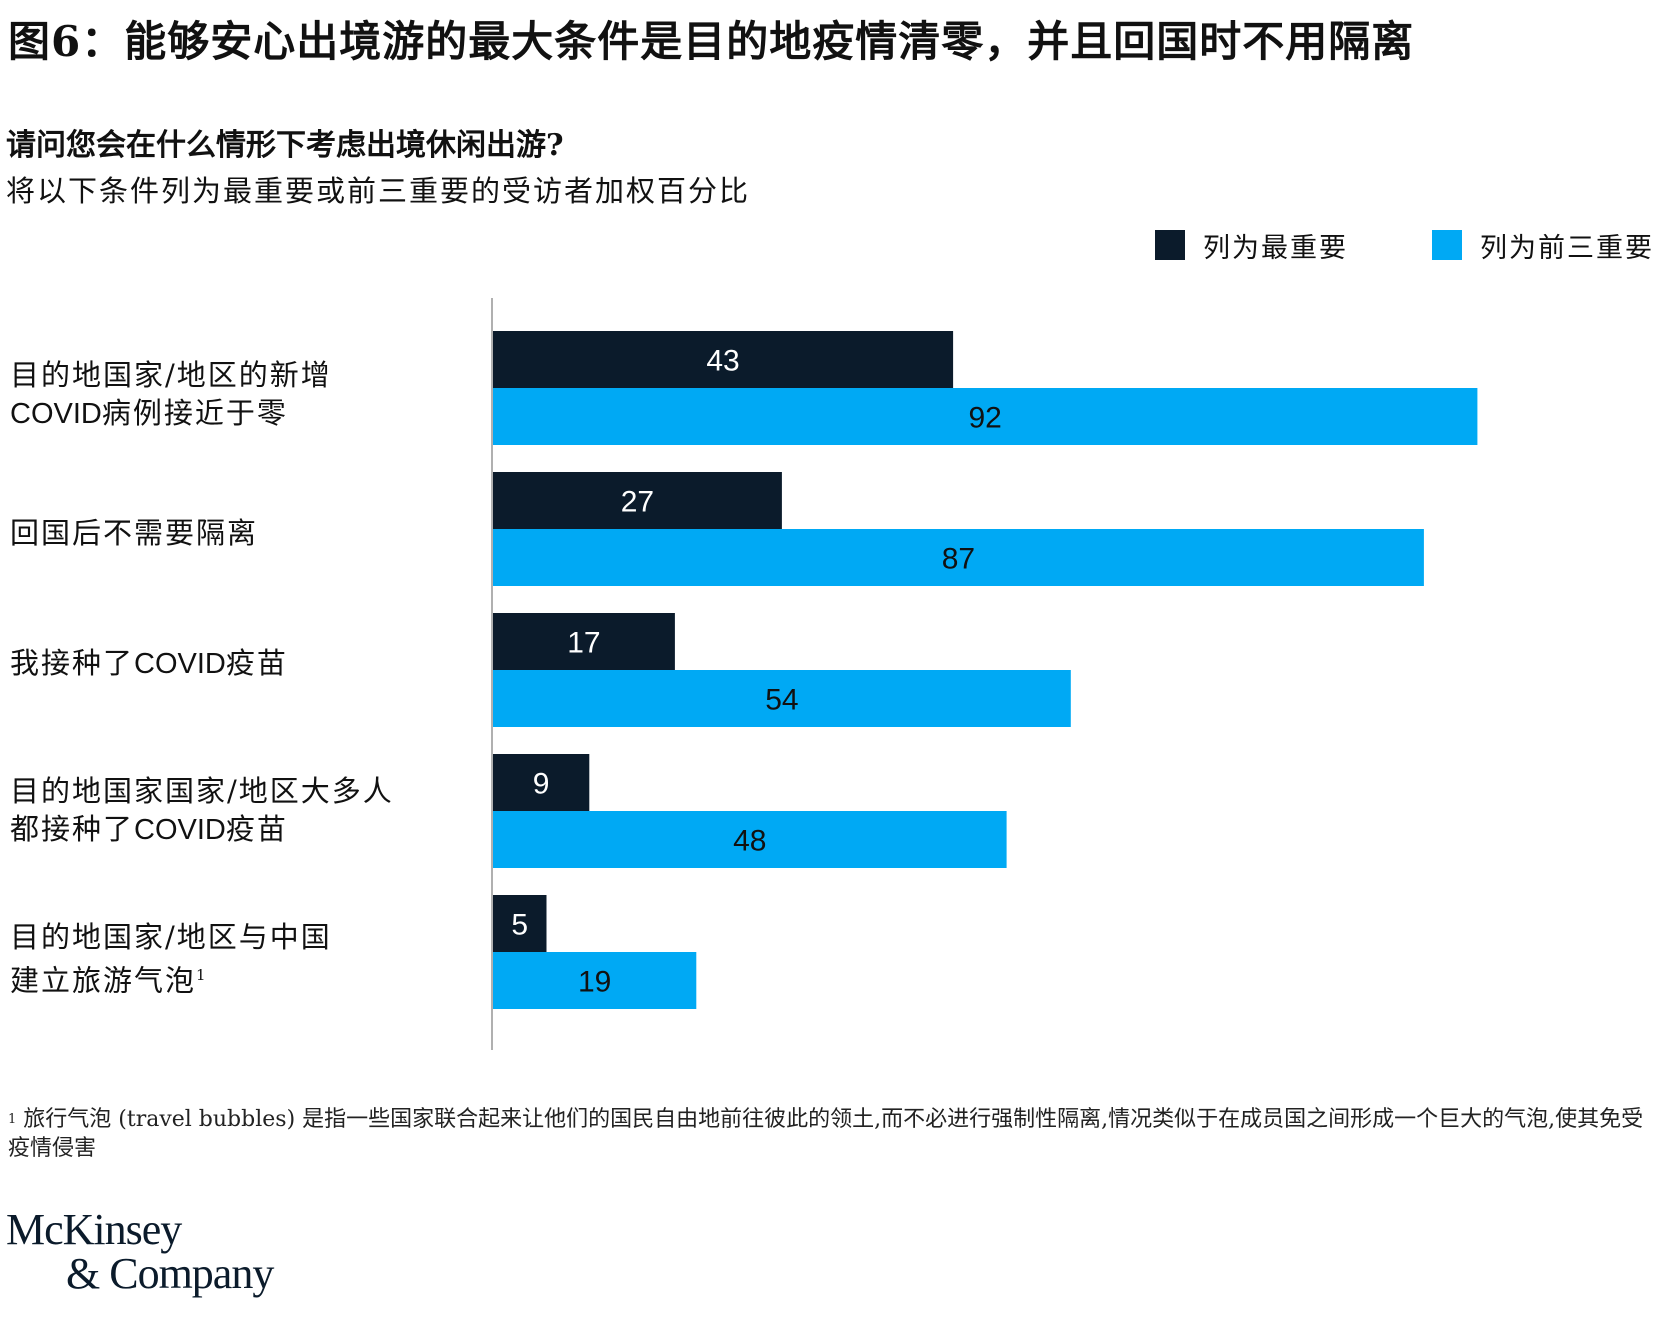  I want to click on data-label-top3-2: 87, so click(958, 559).